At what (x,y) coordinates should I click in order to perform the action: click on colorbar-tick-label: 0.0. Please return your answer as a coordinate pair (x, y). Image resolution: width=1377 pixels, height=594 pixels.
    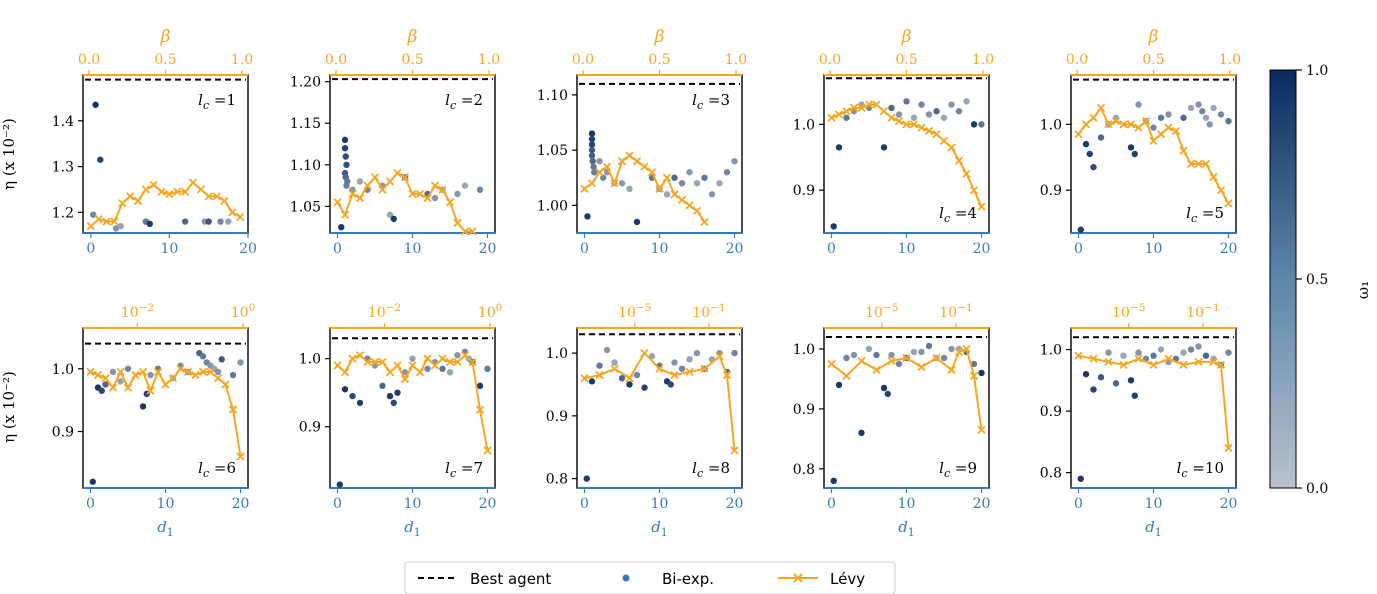
    Looking at the image, I should click on (1317, 489).